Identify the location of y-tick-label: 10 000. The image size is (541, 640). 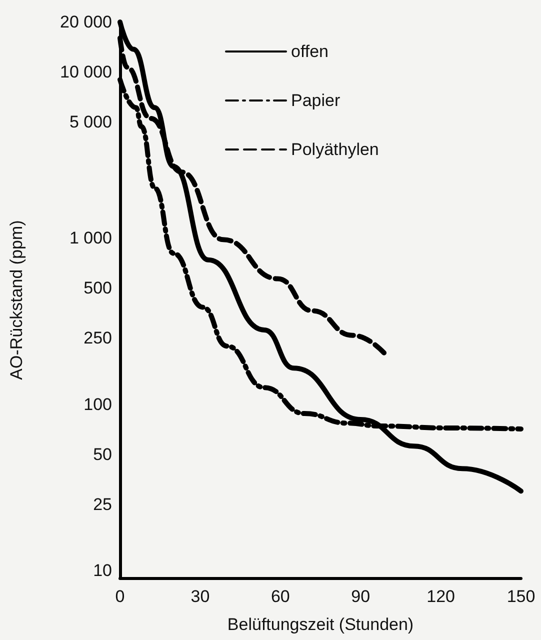
(86, 72).